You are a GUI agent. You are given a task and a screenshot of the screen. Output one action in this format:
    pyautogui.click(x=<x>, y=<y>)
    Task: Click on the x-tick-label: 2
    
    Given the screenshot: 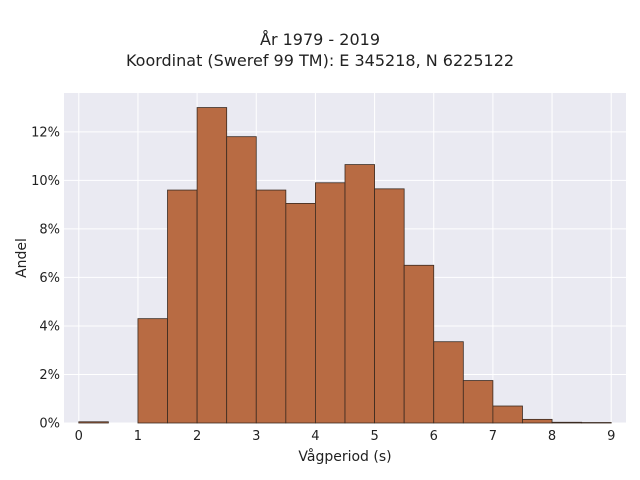 What is the action you would take?
    pyautogui.click(x=197, y=436)
    